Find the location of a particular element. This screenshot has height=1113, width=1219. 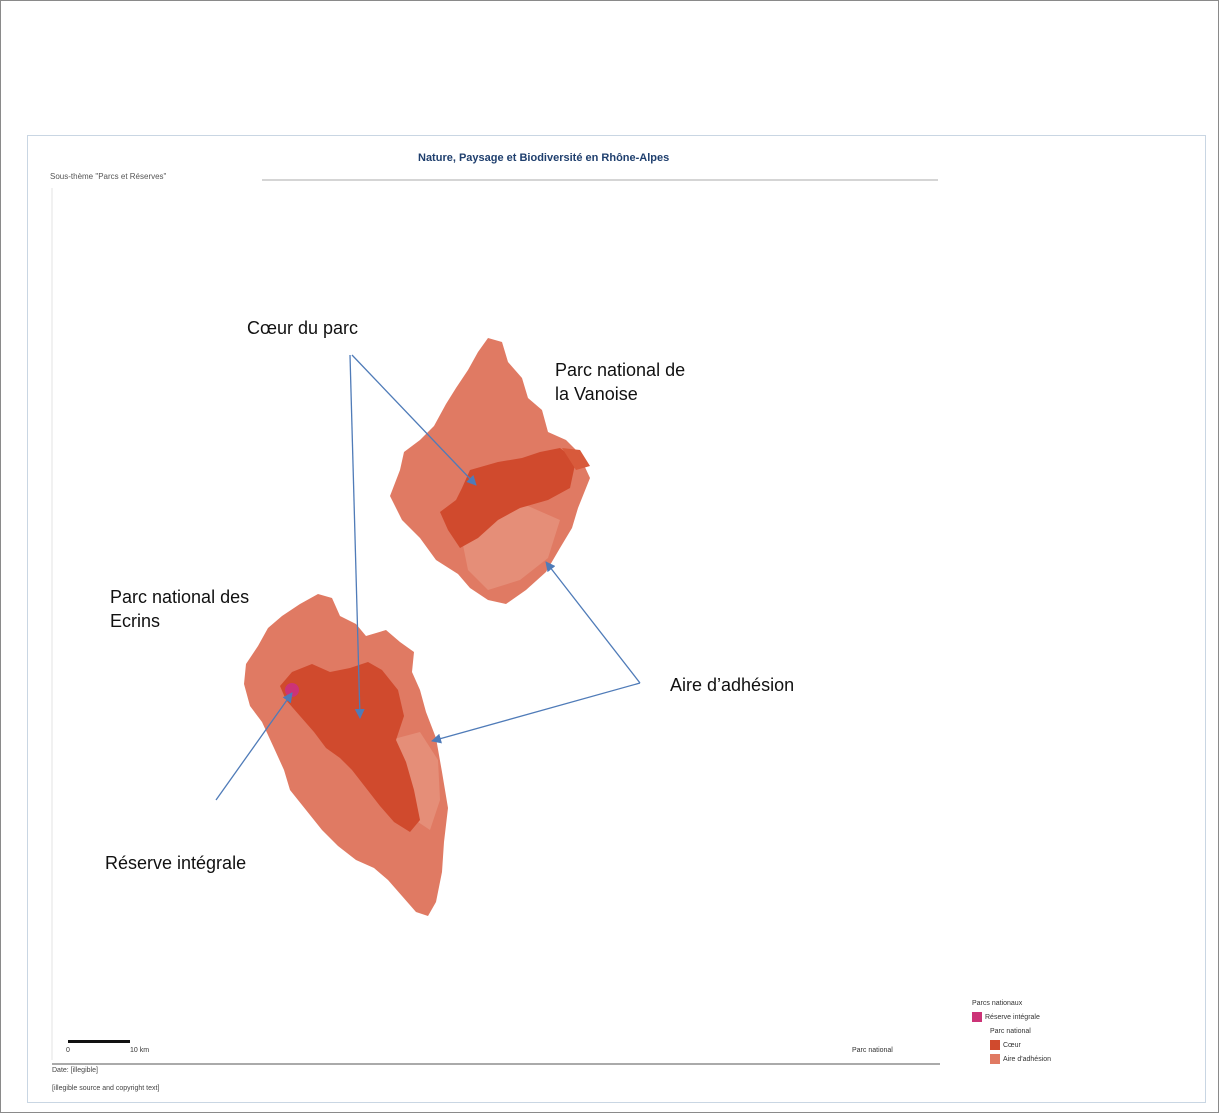

arrow-reserve is located at coordinates (254, 746).